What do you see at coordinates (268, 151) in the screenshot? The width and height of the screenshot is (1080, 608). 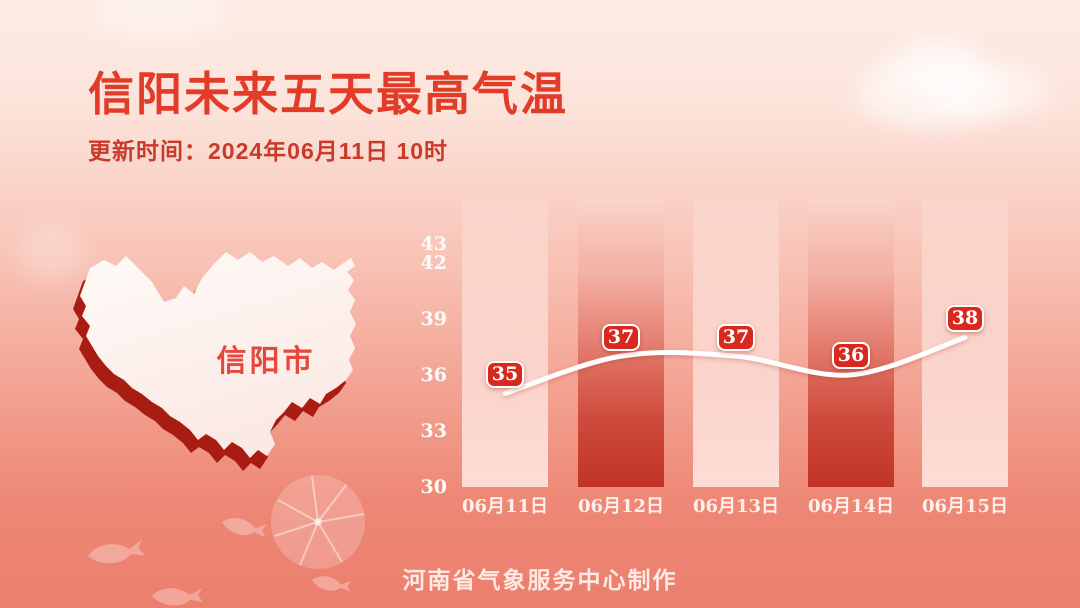 I see `update-time: 更新时间：2024年06月11日 10时` at bounding box center [268, 151].